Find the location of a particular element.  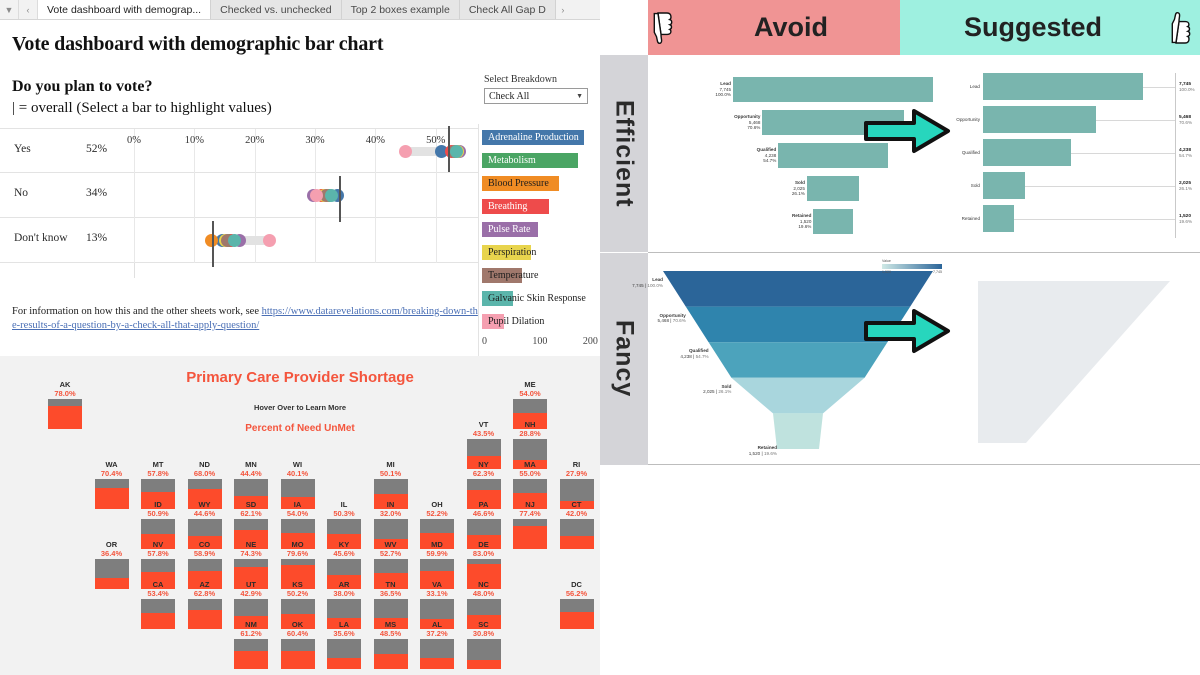

funnel-shape is located at coordinates (798, 358).